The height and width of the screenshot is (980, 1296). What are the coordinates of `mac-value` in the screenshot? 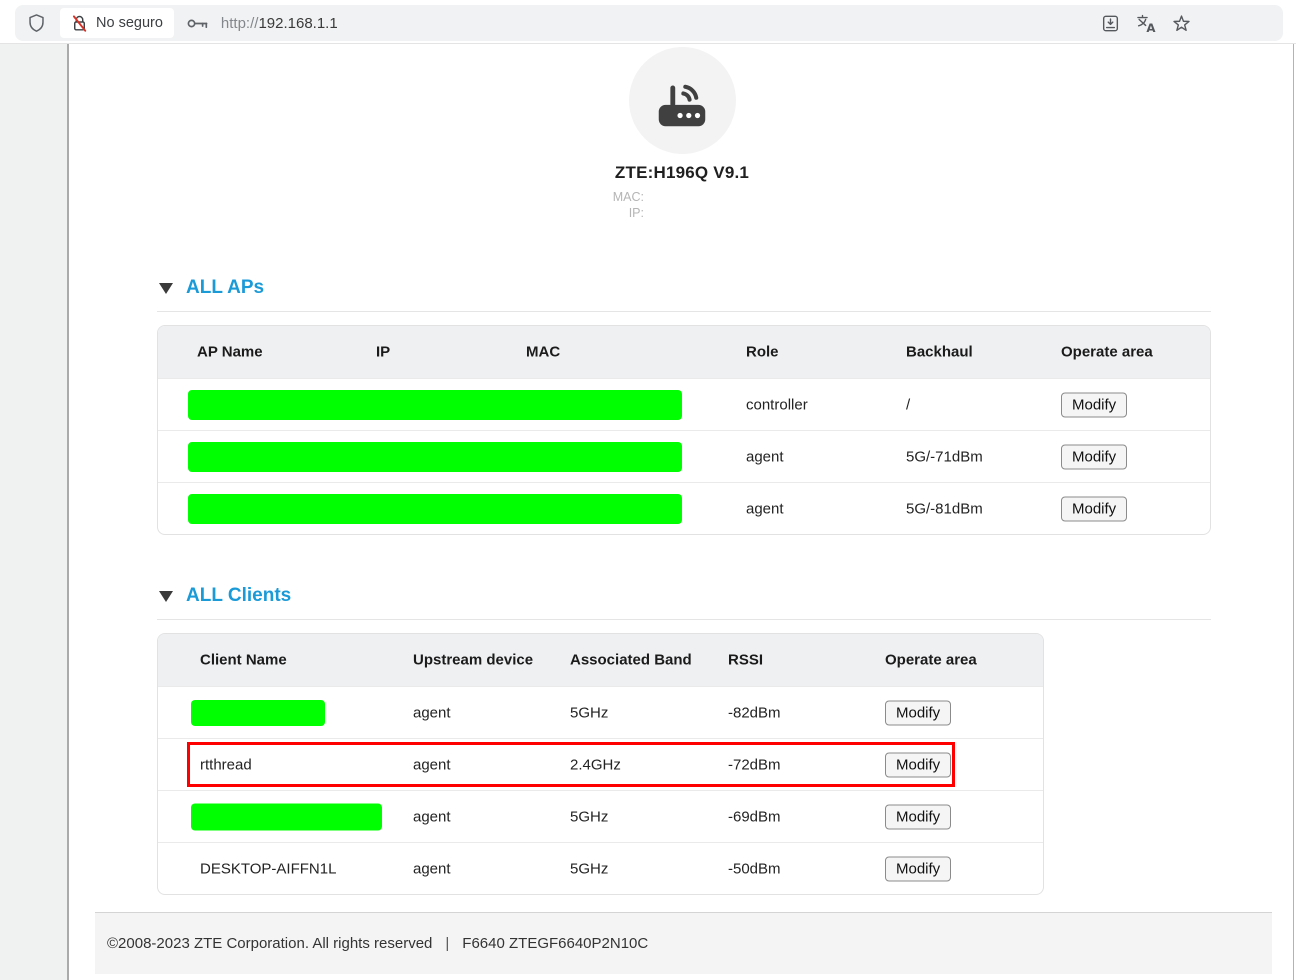 It's located at (987, 197).